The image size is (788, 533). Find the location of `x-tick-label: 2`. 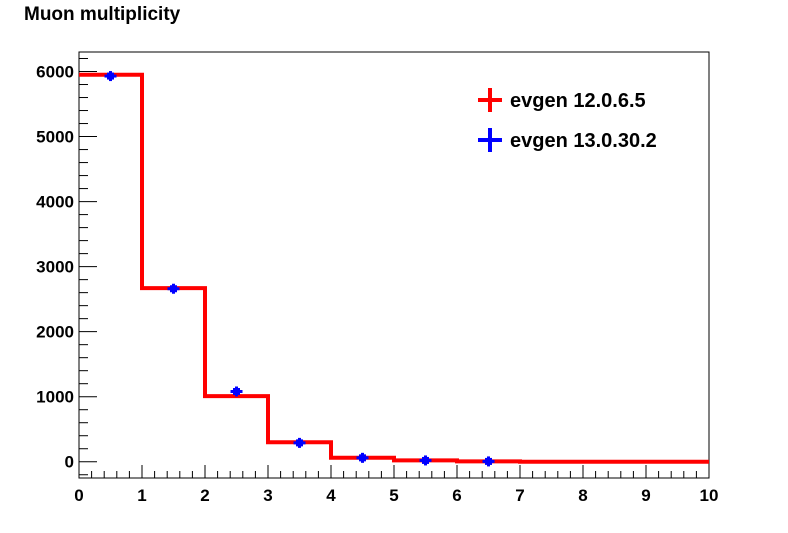

x-tick-label: 2 is located at coordinates (204, 495).